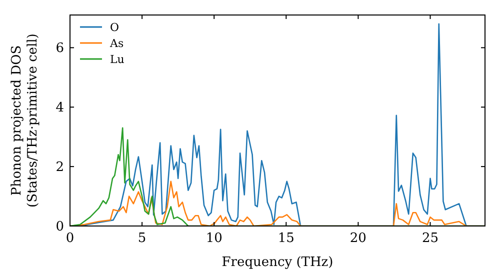  Describe the element at coordinates (70, 238) in the screenshot. I see `x-tick-label: 0` at that location.